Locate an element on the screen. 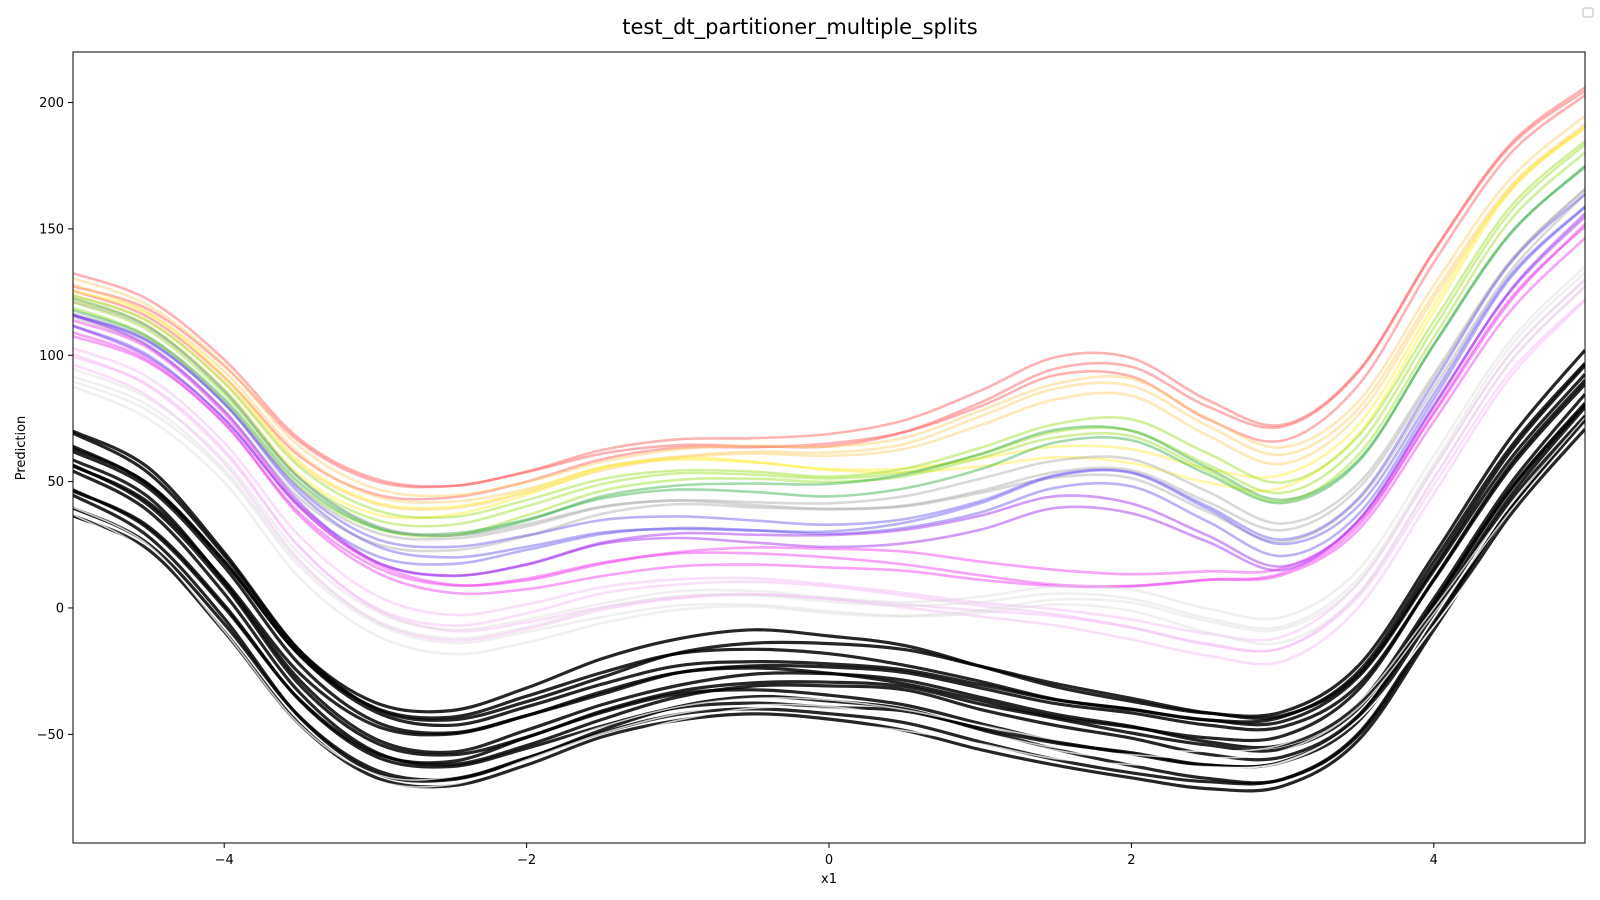  y-axis: −50 0 50 100 150 200 is located at coordinates (55, 419).